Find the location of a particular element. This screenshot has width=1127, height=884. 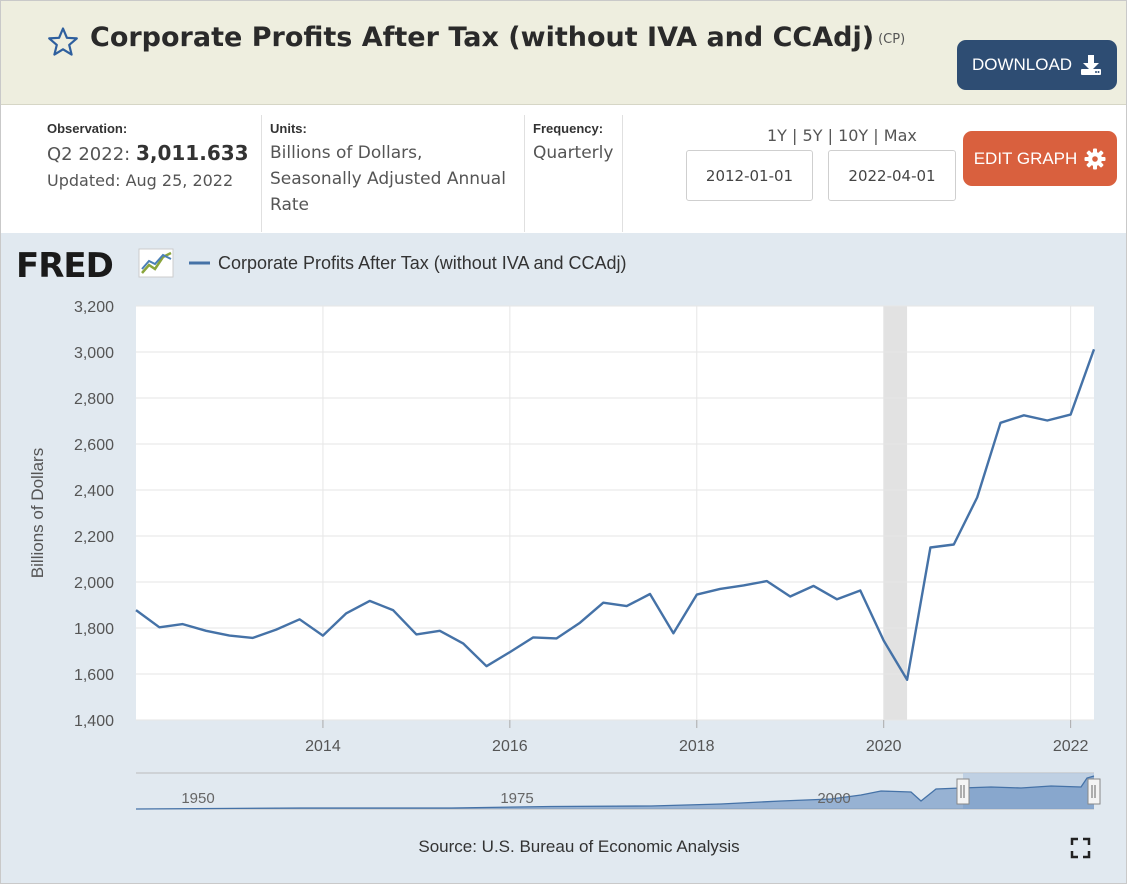

navigator-tick-label: 2000 is located at coordinates (833, 798).